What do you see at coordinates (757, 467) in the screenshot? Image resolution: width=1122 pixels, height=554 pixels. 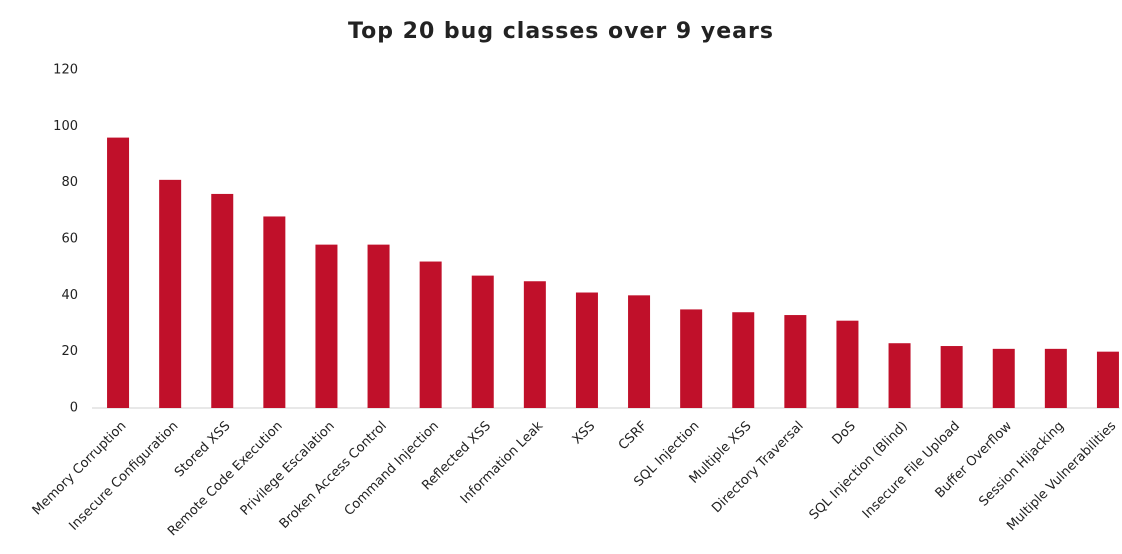 I see `x-tick-label: Directory Traversal` at bounding box center [757, 467].